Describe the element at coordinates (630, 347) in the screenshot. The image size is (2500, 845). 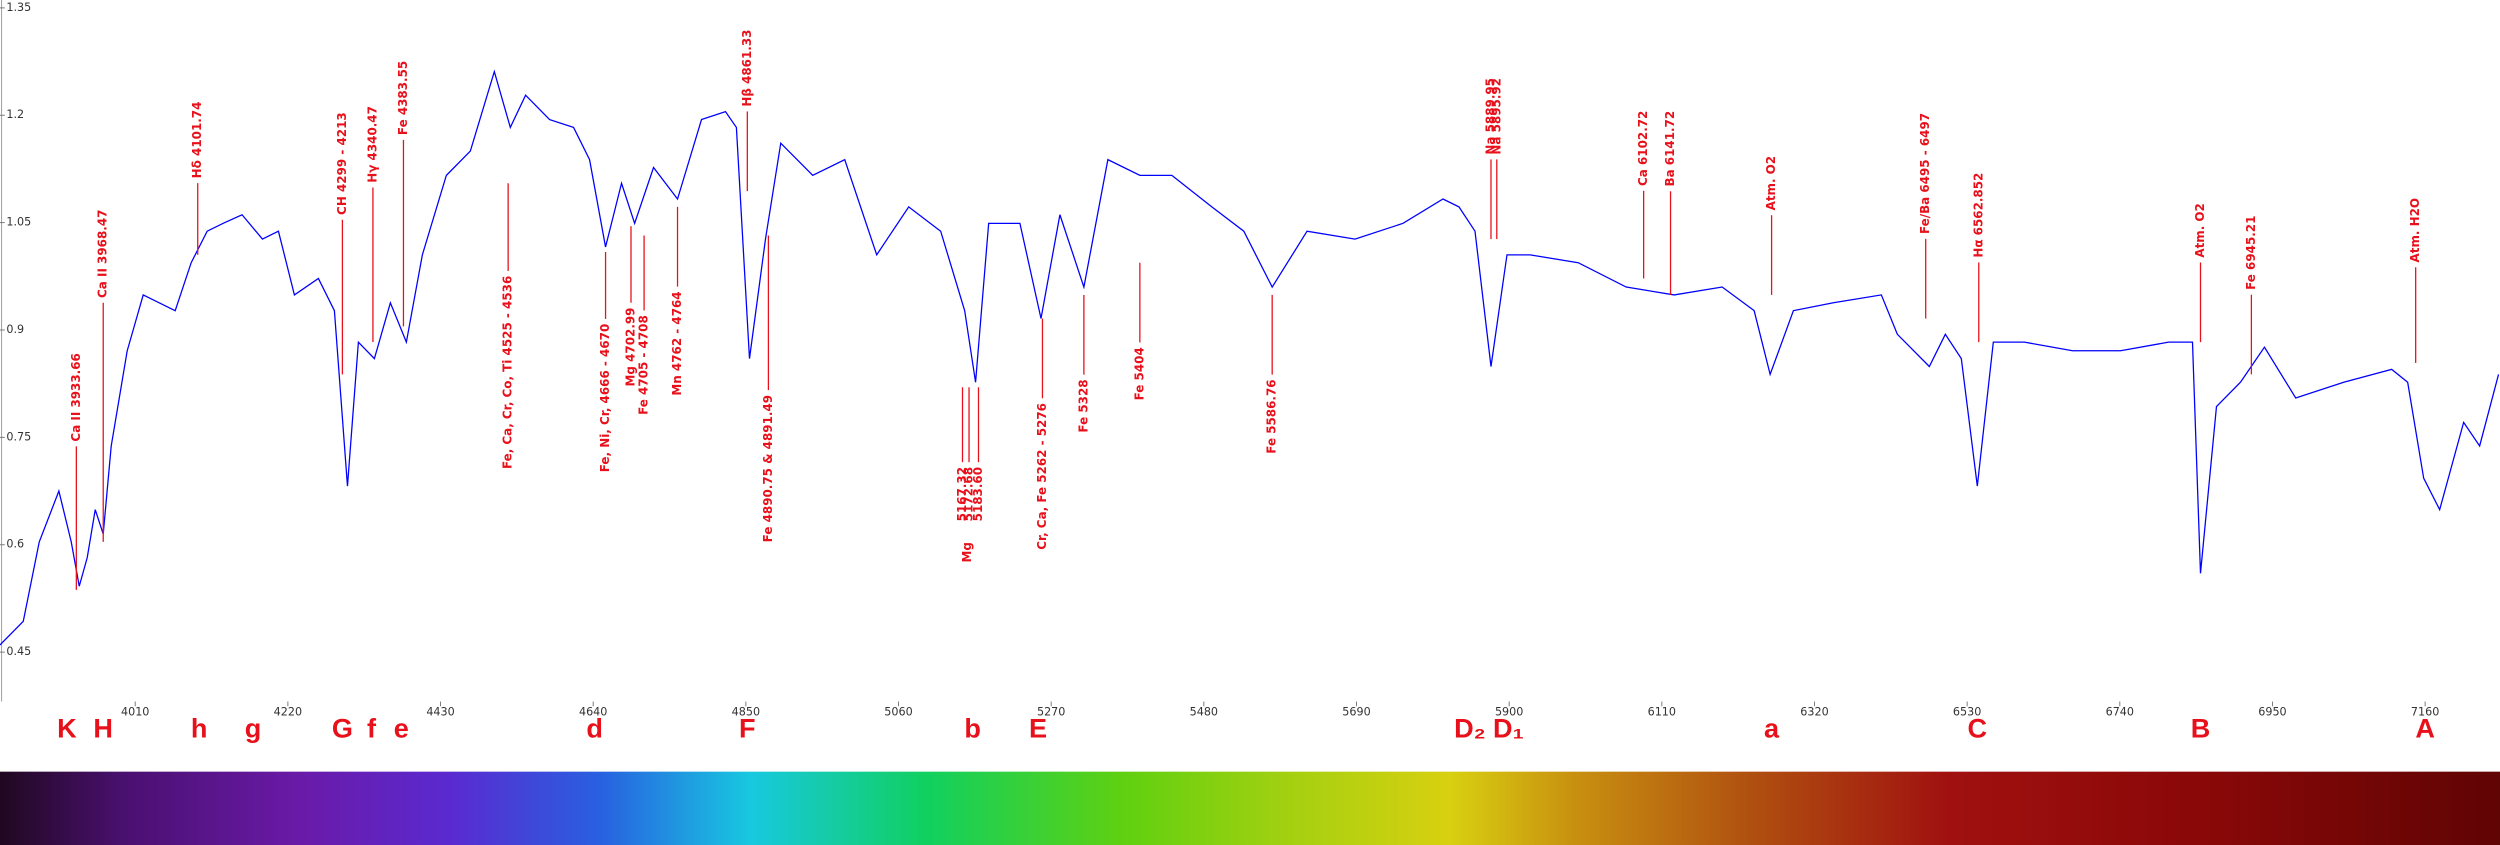
I see `annotation-label: Mg 4702.99` at that location.